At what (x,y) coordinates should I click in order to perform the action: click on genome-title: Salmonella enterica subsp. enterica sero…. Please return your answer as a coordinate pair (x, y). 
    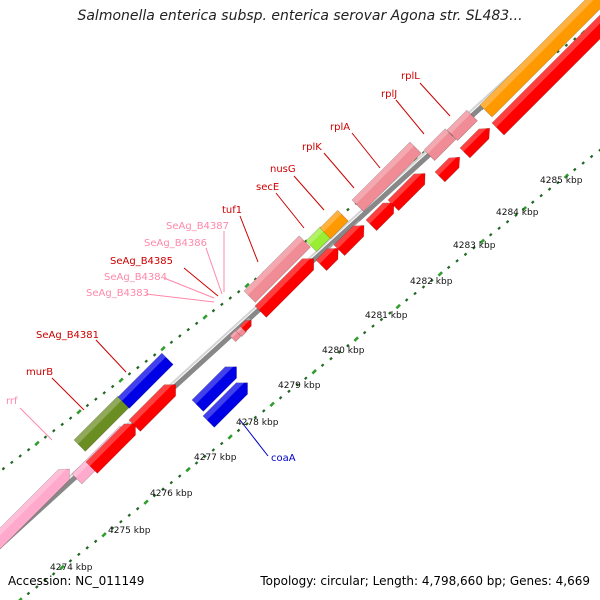
    Looking at the image, I should click on (300, 16).